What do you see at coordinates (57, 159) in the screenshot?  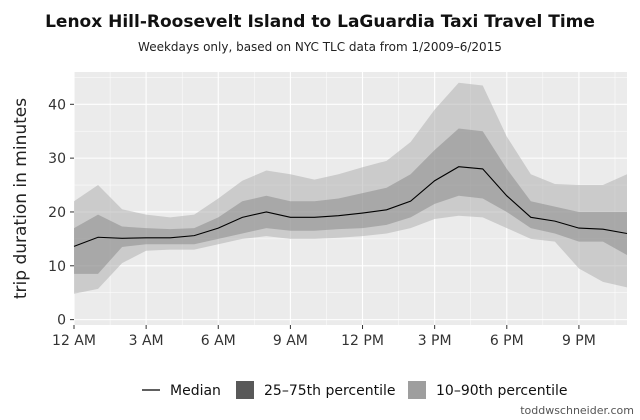 I see `y-tick-label: 30` at bounding box center [57, 159].